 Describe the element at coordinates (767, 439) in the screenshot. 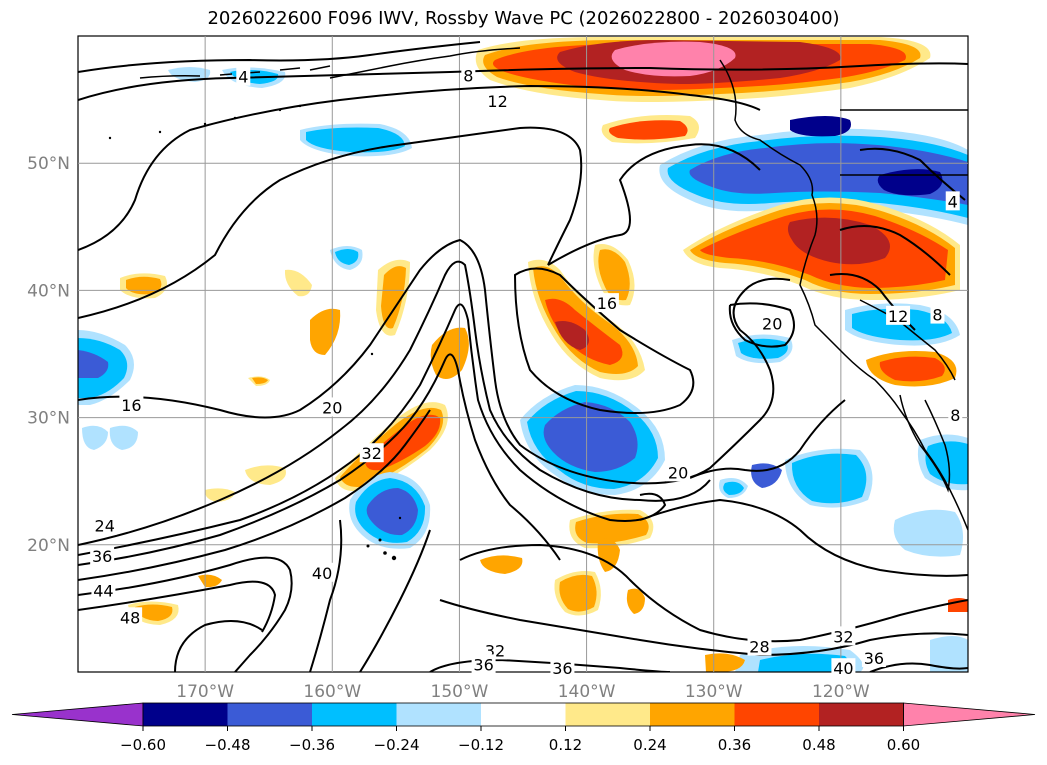

I see `contour-20-b` at that location.